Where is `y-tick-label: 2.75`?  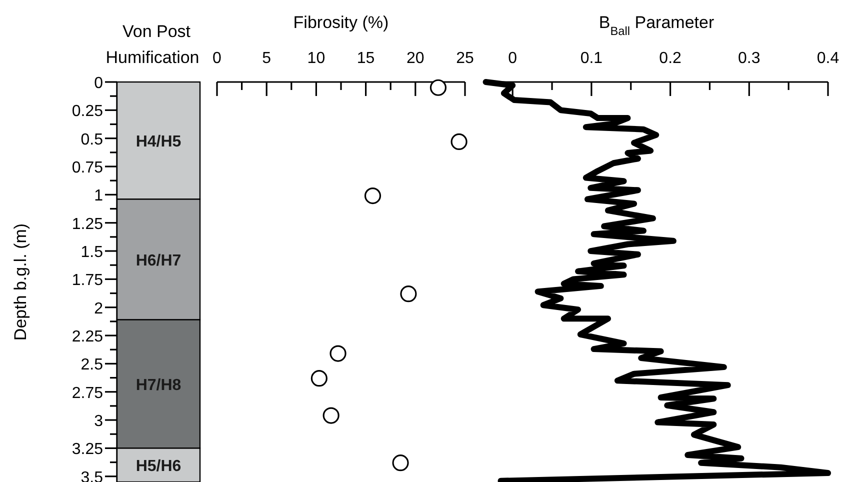 y-tick-label: 2.75 is located at coordinates (88, 393).